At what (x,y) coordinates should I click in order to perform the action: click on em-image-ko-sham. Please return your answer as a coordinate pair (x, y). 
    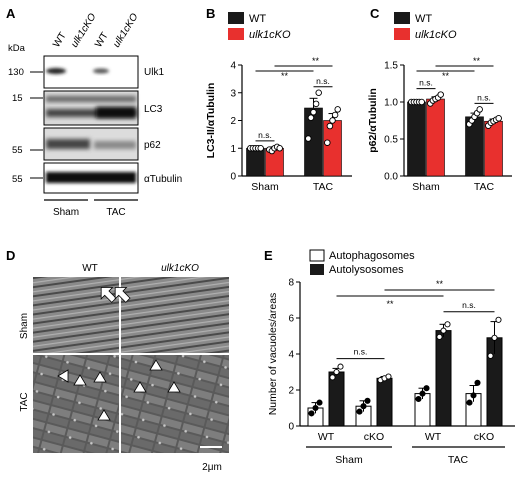
    Looking at the image, I should click on (175, 315).